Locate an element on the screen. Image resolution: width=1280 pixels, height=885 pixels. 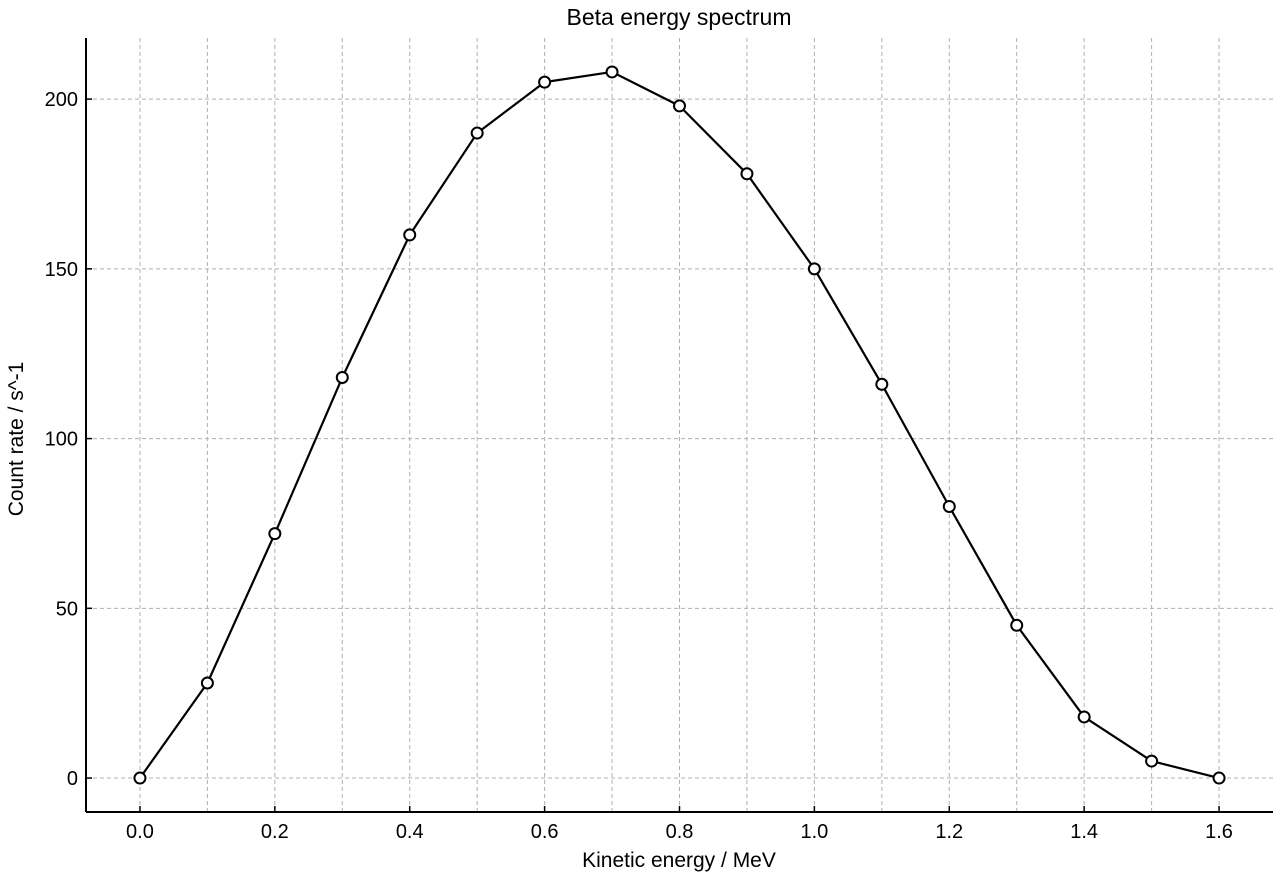
y-axis-label: Count rate / s^-1 is located at coordinates (16, 439).